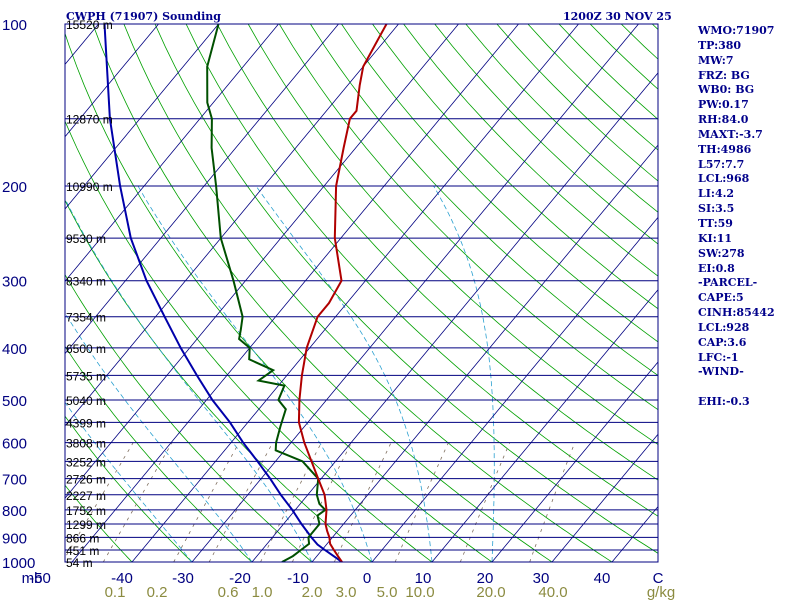 Image resolution: width=800 pixels, height=600 pixels. I want to click on index-line: PW:0.17, so click(723, 105).